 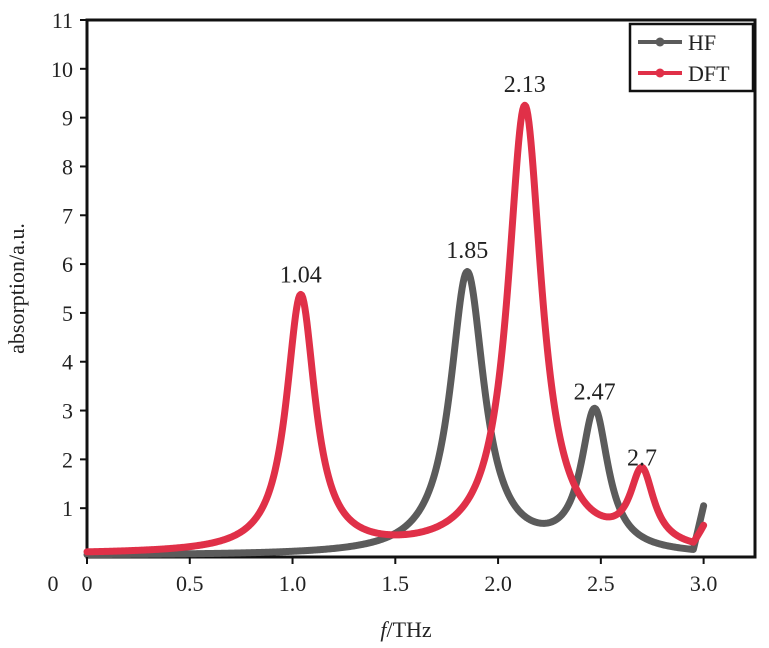 What do you see at coordinates (67, 118) in the screenshot?
I see `y-tick-label: 9` at bounding box center [67, 118].